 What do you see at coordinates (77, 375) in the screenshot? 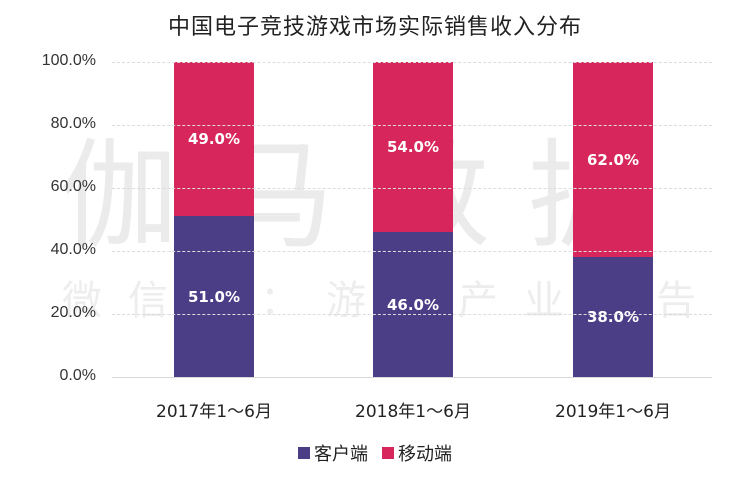
I see `y-tick-label: 0.0%` at bounding box center [77, 375].